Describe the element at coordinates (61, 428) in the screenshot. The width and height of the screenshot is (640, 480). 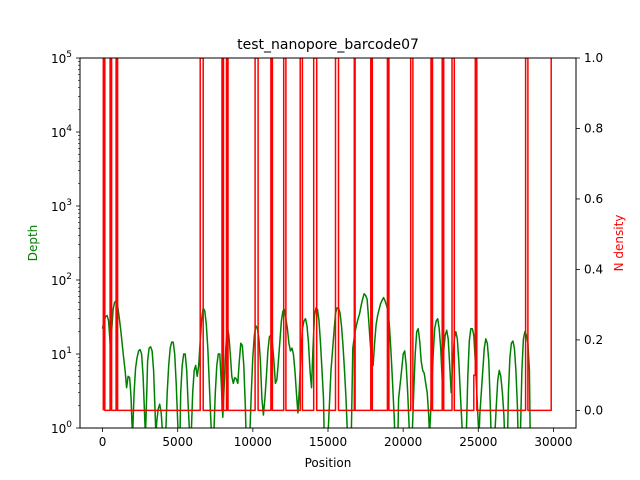
I see `left-tick-label: 10⁰` at that location.